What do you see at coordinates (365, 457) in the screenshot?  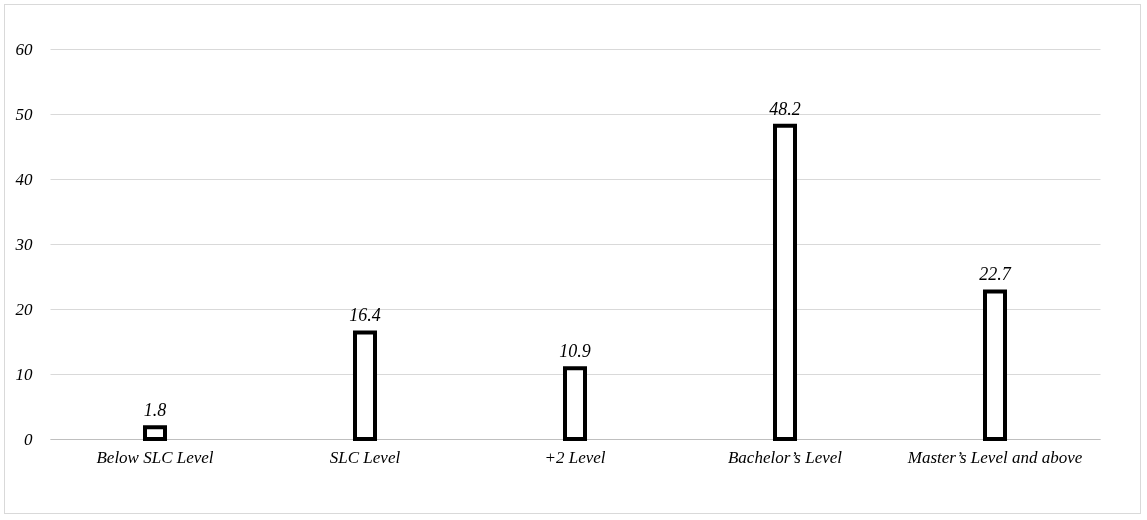 I see `x-tick-label: SLC Level` at bounding box center [365, 457].